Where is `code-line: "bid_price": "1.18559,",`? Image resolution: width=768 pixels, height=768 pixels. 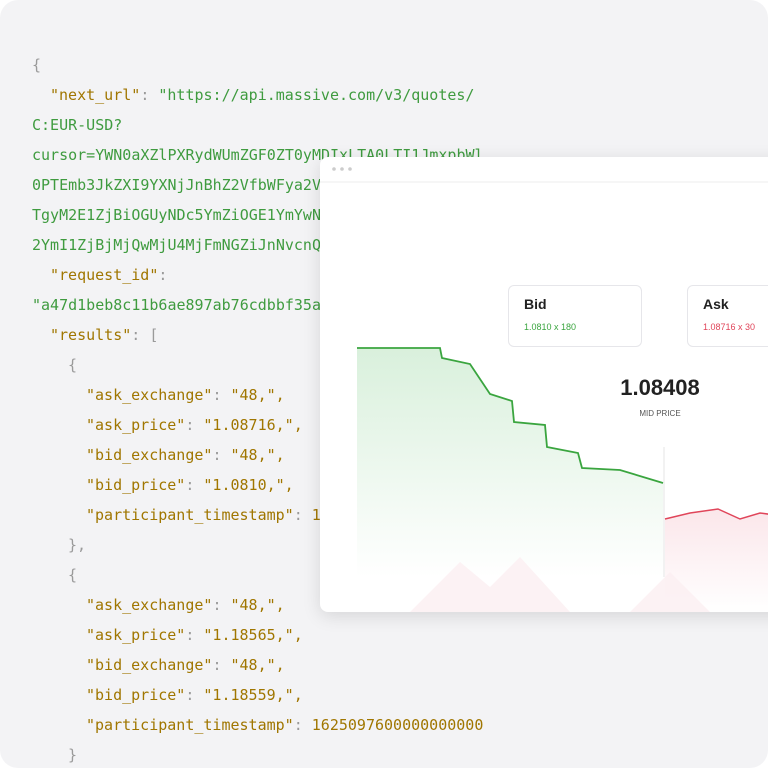 code-line: "bid_price": "1.18559,", is located at coordinates (194, 695).